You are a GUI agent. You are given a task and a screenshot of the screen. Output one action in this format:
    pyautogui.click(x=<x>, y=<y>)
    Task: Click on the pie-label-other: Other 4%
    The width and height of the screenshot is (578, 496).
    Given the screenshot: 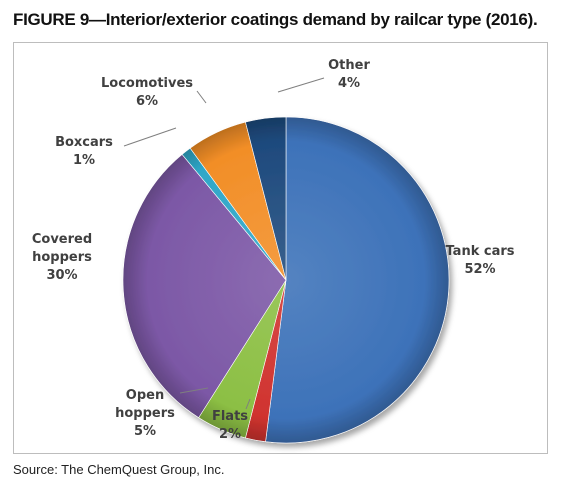 What is the action you would take?
    pyautogui.click(x=349, y=74)
    